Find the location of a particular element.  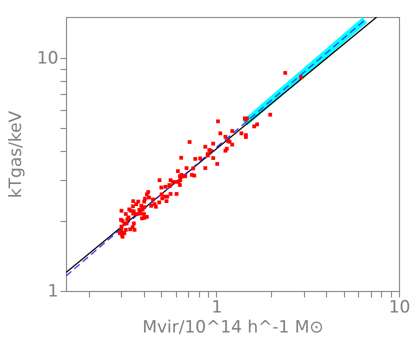

y-axis-title: kTgas/keV is located at coordinates (16, 154).